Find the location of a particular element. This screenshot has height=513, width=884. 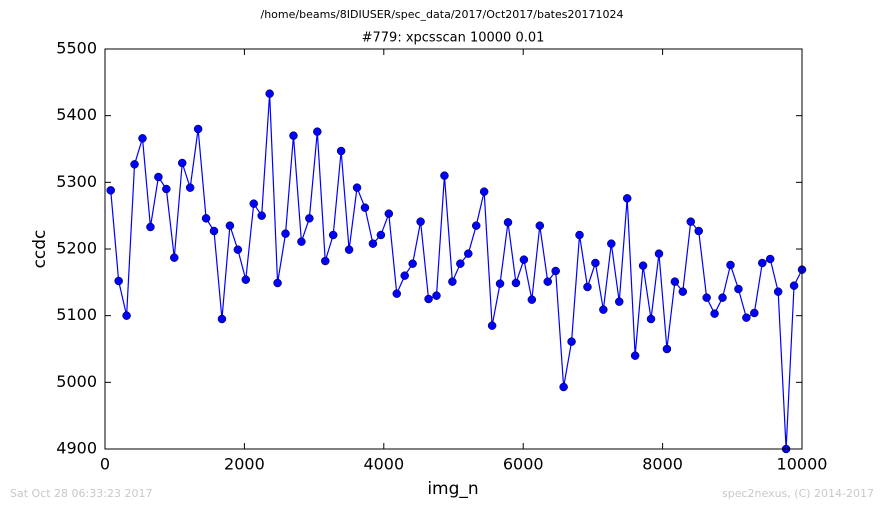

y-tick-label: 4900 is located at coordinates (76, 448).